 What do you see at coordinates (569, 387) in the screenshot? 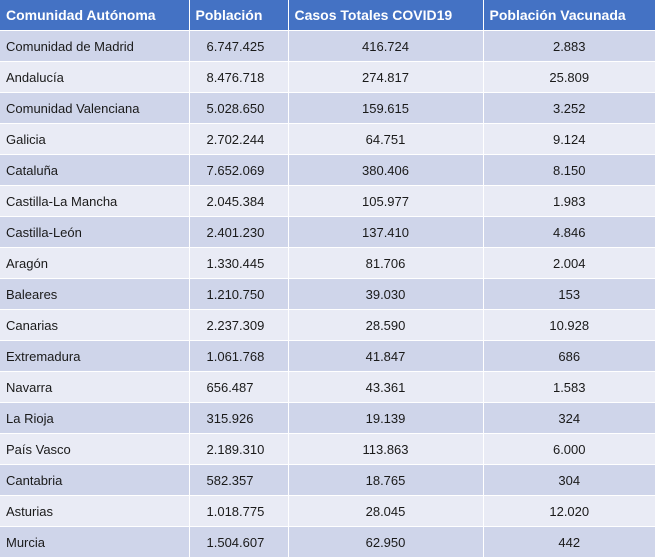
I see `cell-vacunada: 1.583` at bounding box center [569, 387].